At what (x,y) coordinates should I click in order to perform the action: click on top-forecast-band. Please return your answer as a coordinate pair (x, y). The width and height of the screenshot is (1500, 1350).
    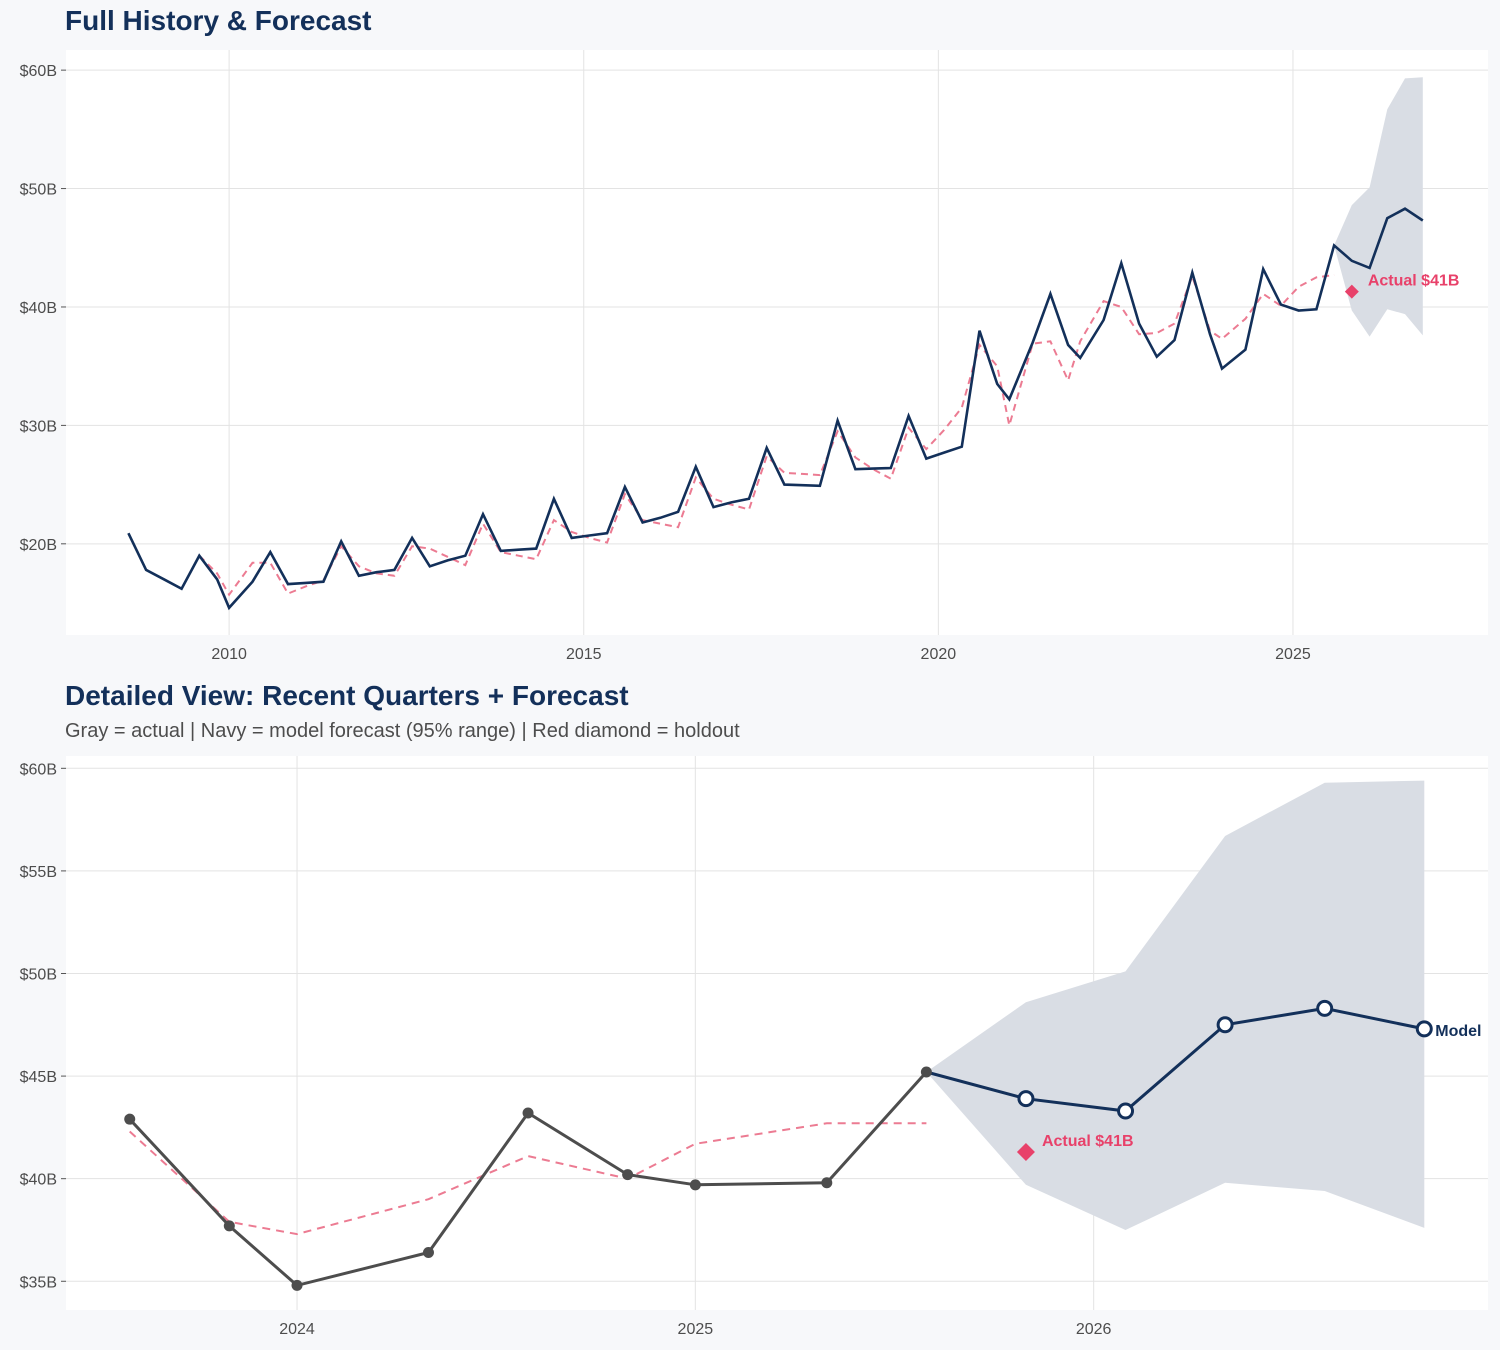
    Looking at the image, I should click on (1378, 207).